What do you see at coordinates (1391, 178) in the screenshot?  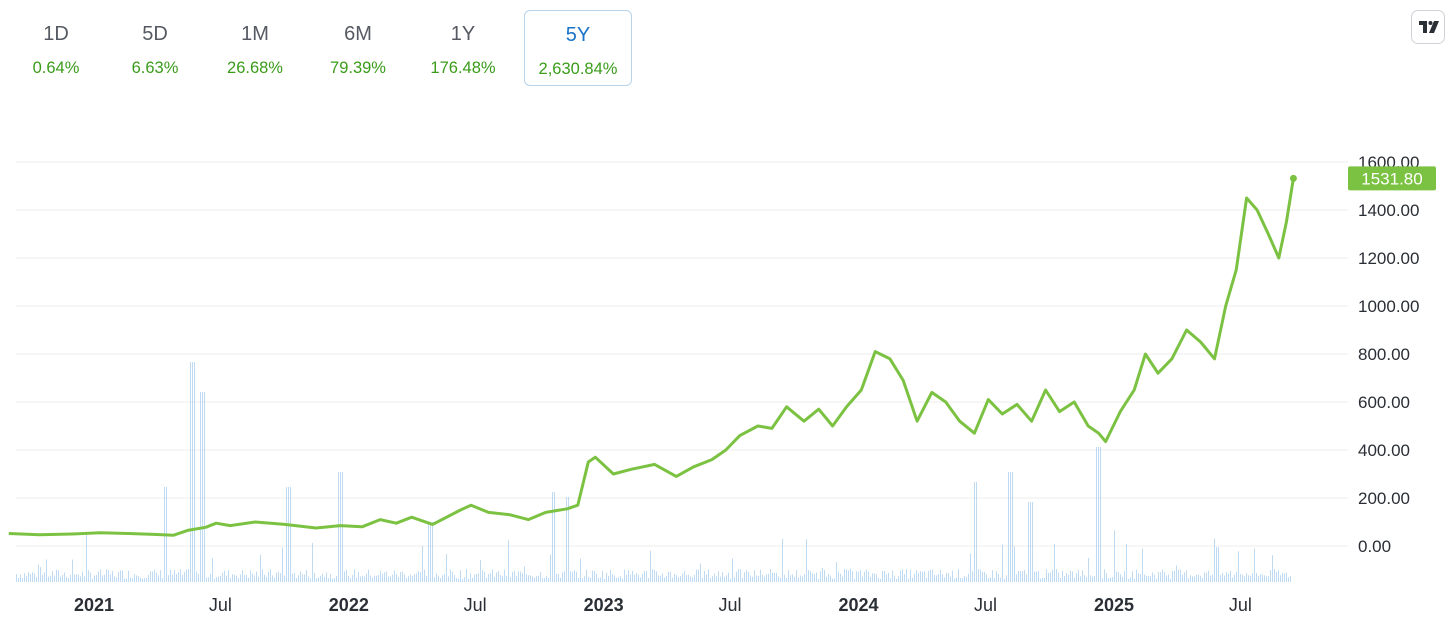 I see `last-price-value: 1531.80` at bounding box center [1391, 178].